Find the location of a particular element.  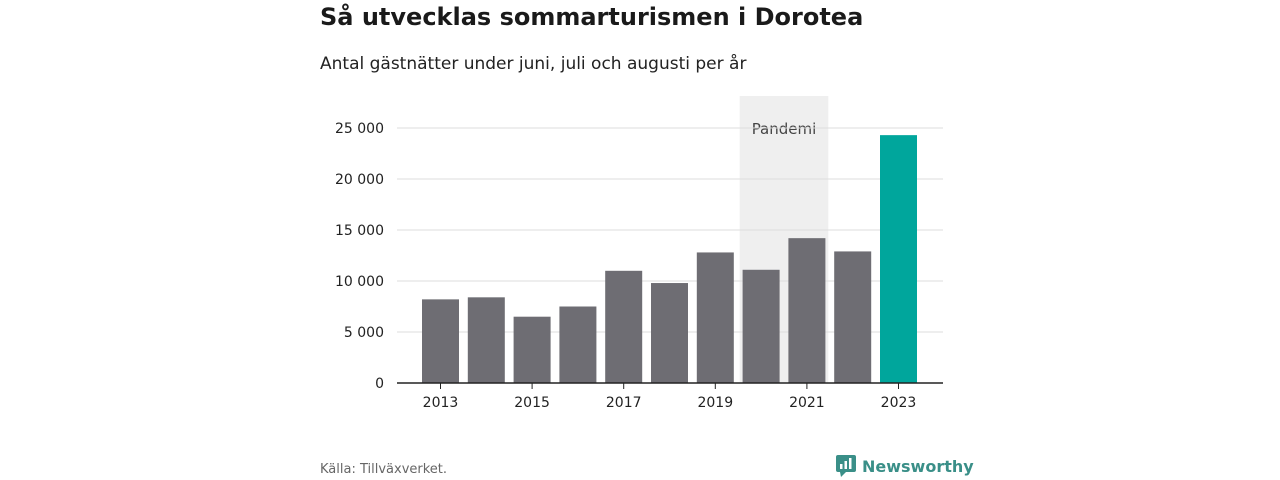

y-tick-label: 15 000 is located at coordinates (359, 231).